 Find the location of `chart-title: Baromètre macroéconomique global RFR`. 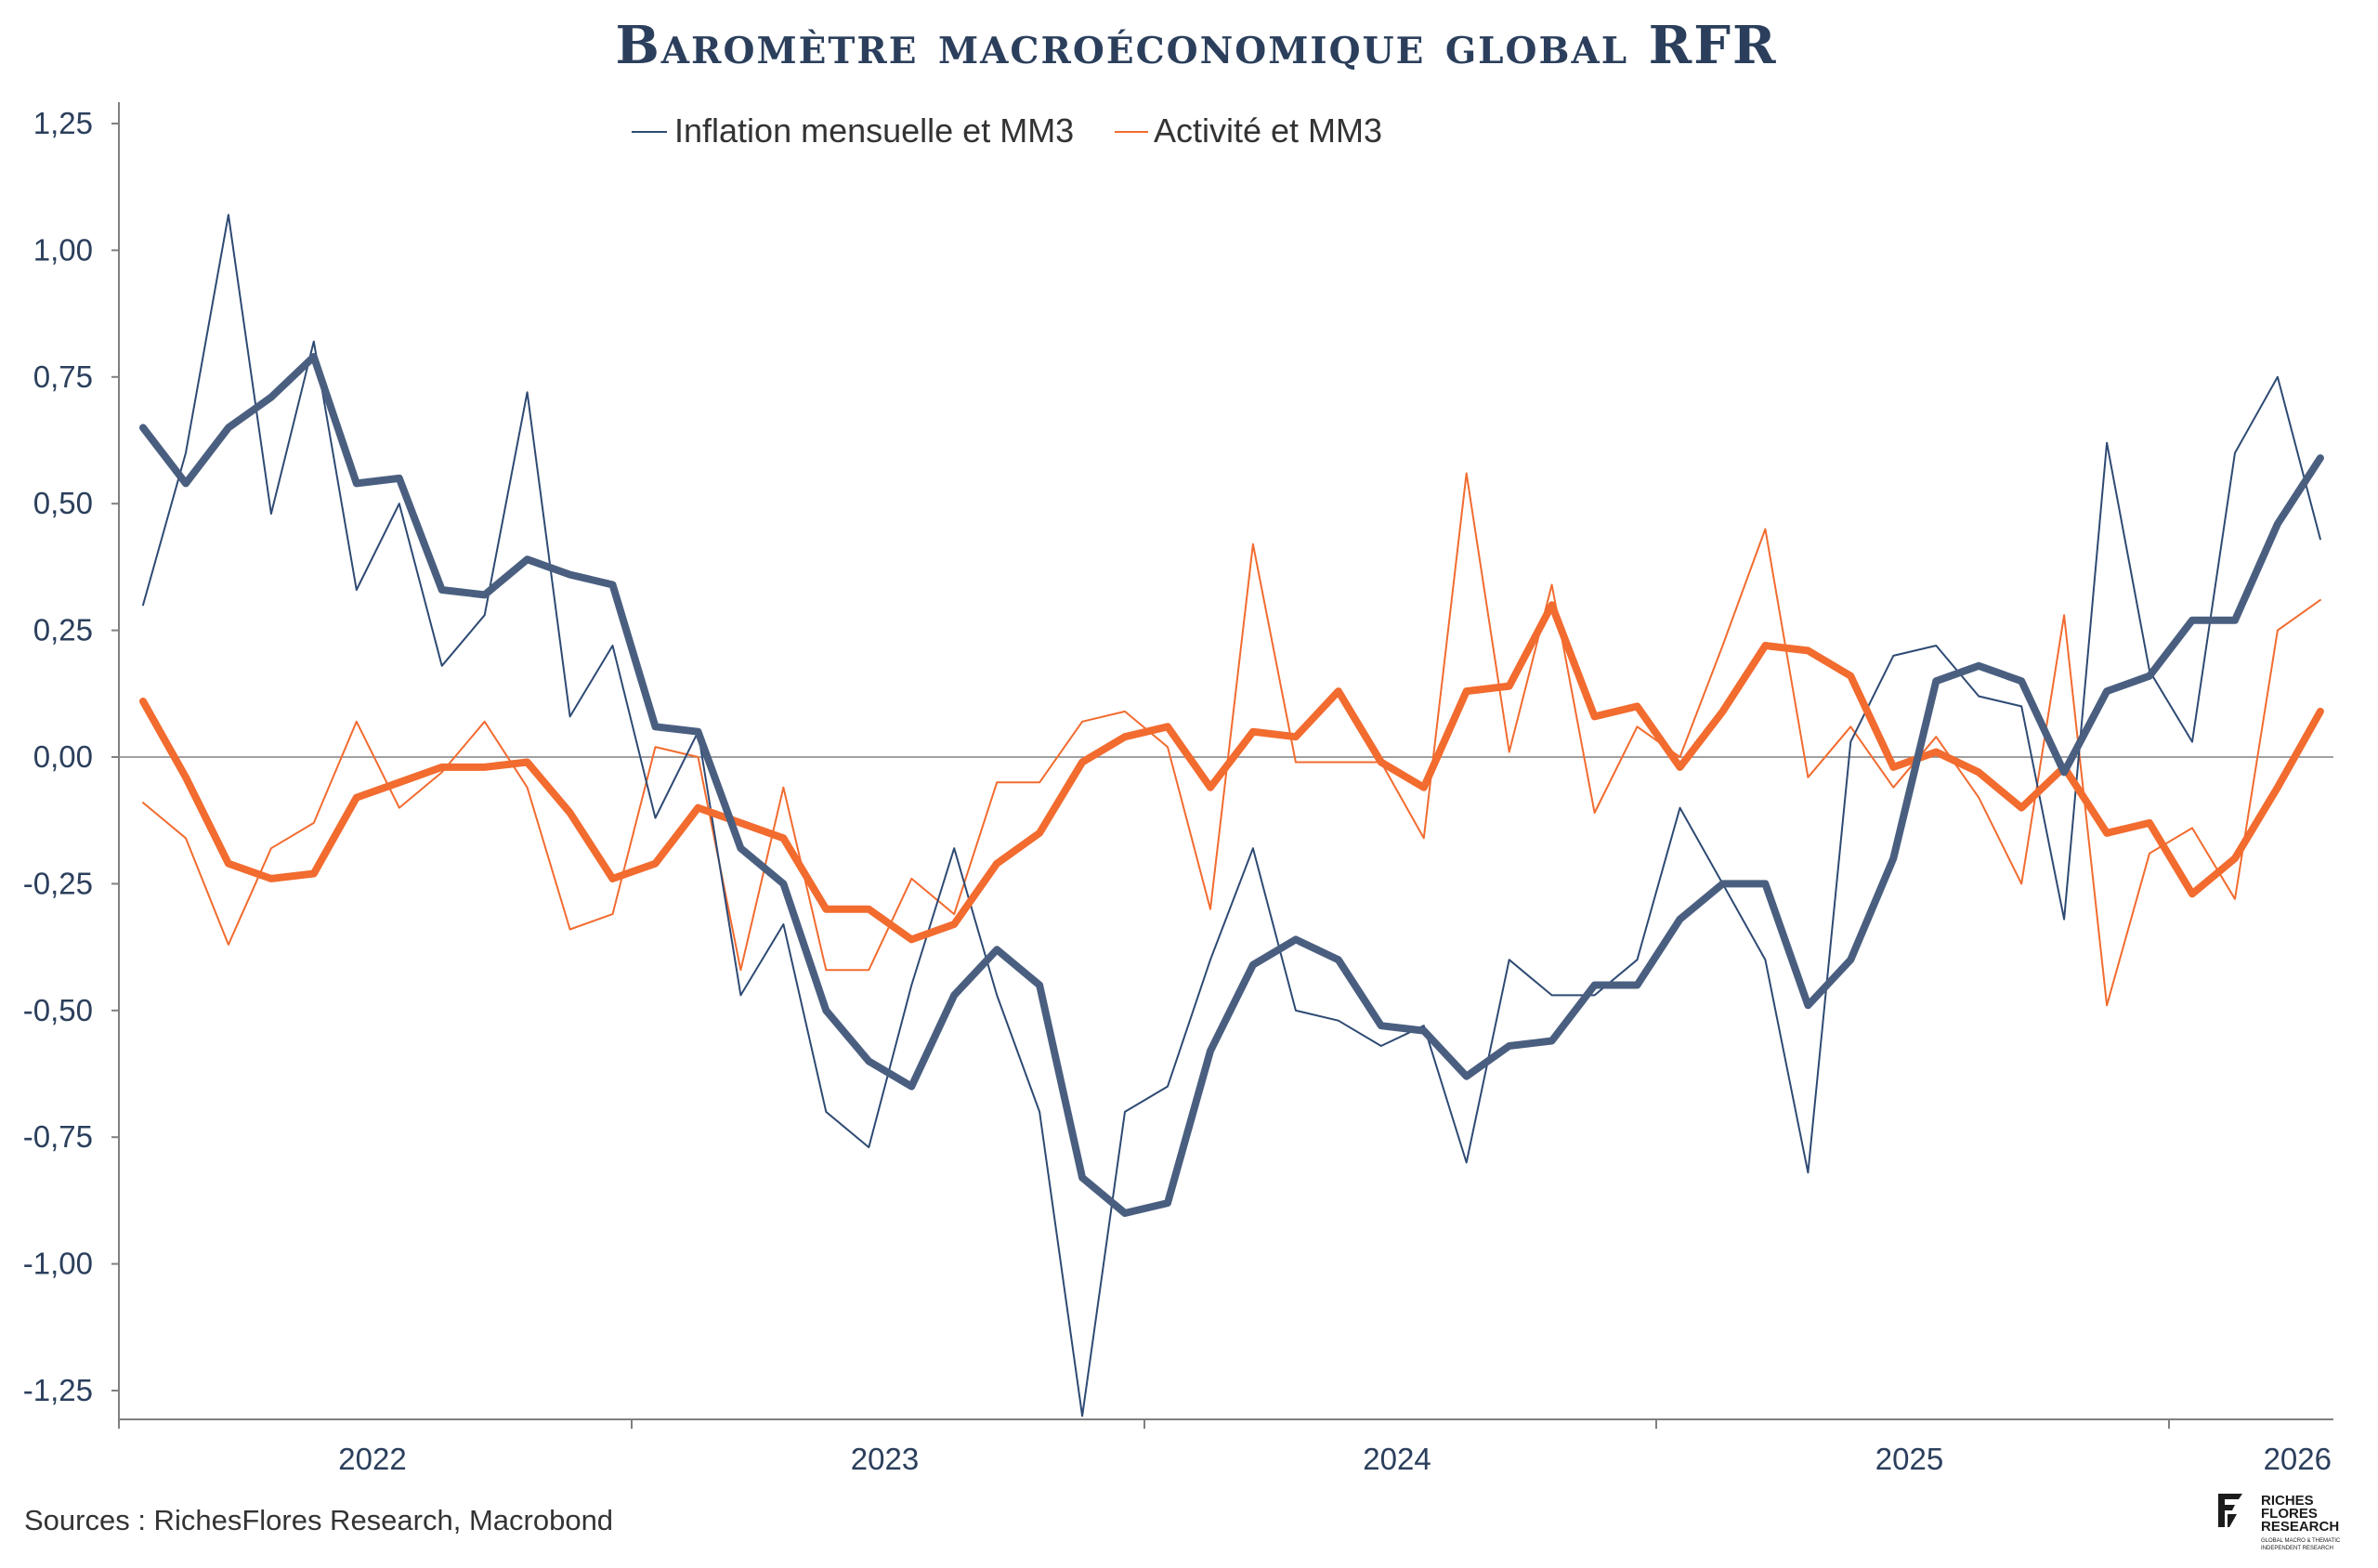

chart-title: Baromètre macroéconomique global RFR is located at coordinates (1196, 45).